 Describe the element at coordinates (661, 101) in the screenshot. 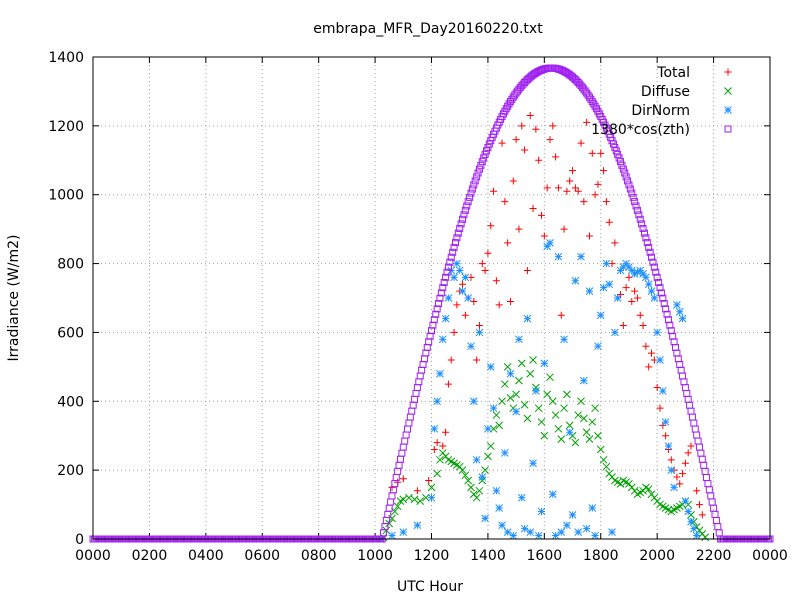

I see `legend: Total Diffuse DirNorm 1380*cos(zth)` at that location.